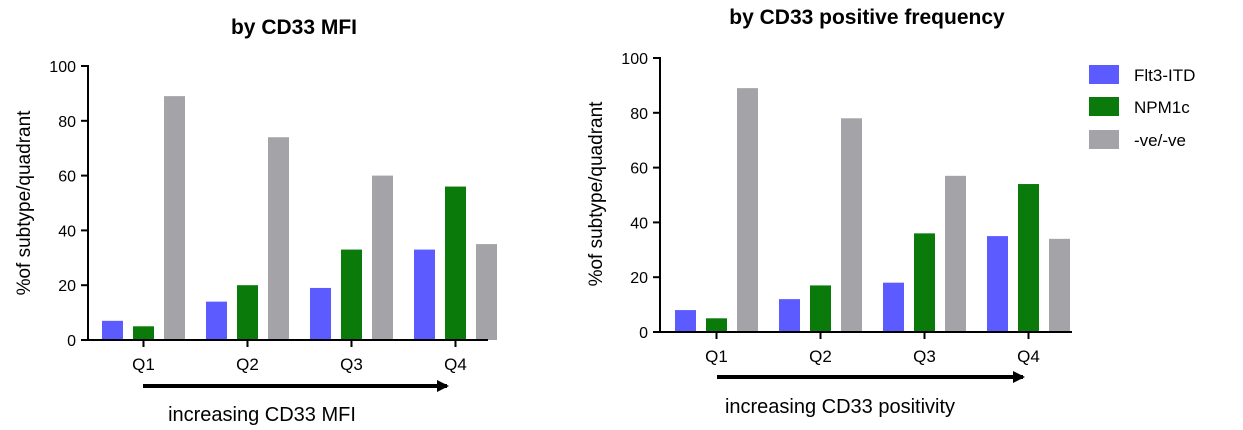  I want to click on legend-label-flt3-itd: Flt3-ITD, so click(1164, 75).